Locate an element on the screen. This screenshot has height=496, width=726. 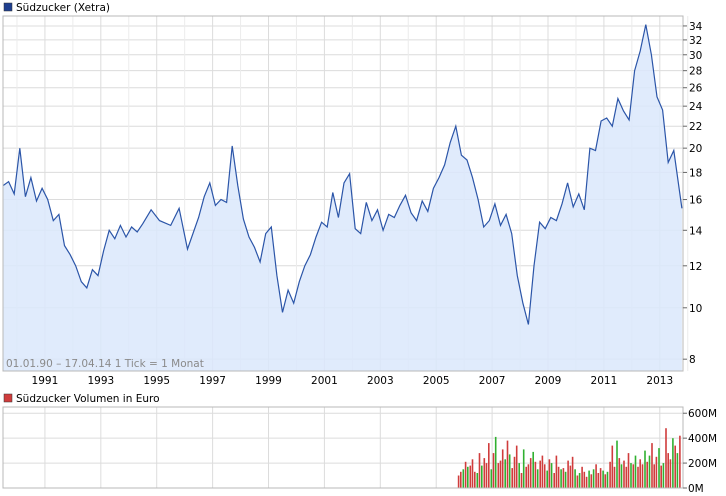
date-x-tick-label: 1995 is located at coordinates (156, 381).